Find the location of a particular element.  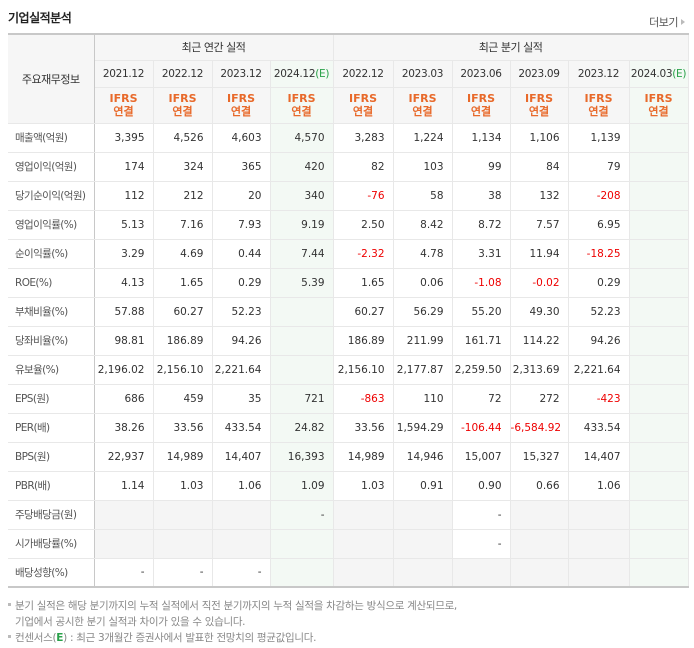

note-quarterly-cont: 기업에서 공시한 분기 실적과 차이가 있을 수 있습니다. is located at coordinates (130, 622).